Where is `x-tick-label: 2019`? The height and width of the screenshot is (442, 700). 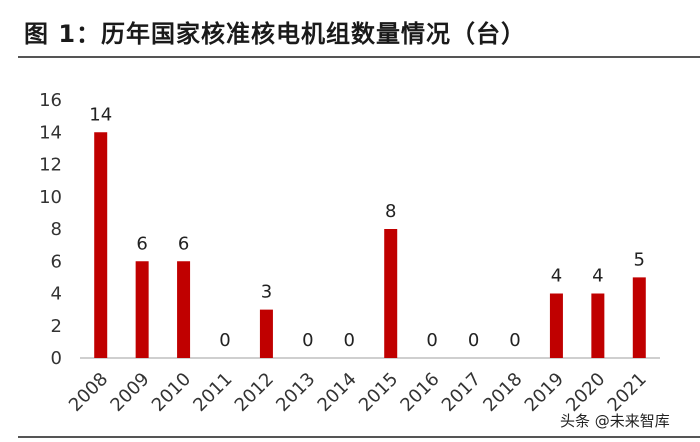
x-tick-label: 2019 is located at coordinates (544, 392).